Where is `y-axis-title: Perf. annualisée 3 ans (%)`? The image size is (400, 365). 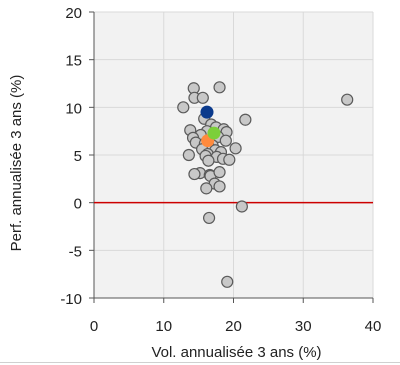 y-axis-title: Perf. annualisée 3 ans (%) is located at coordinates (16, 163).